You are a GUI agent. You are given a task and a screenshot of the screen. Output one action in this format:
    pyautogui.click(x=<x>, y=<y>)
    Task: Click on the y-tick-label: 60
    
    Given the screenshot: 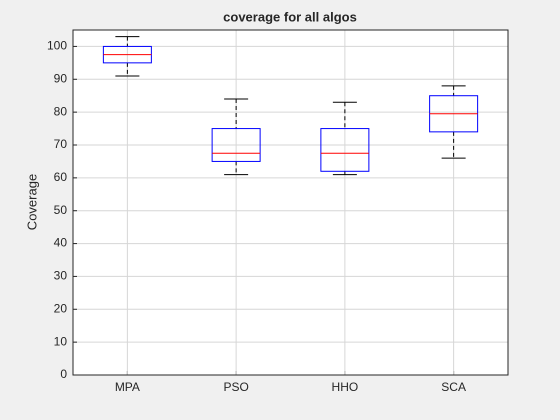 What is the action you would take?
    pyautogui.click(x=61, y=177)
    